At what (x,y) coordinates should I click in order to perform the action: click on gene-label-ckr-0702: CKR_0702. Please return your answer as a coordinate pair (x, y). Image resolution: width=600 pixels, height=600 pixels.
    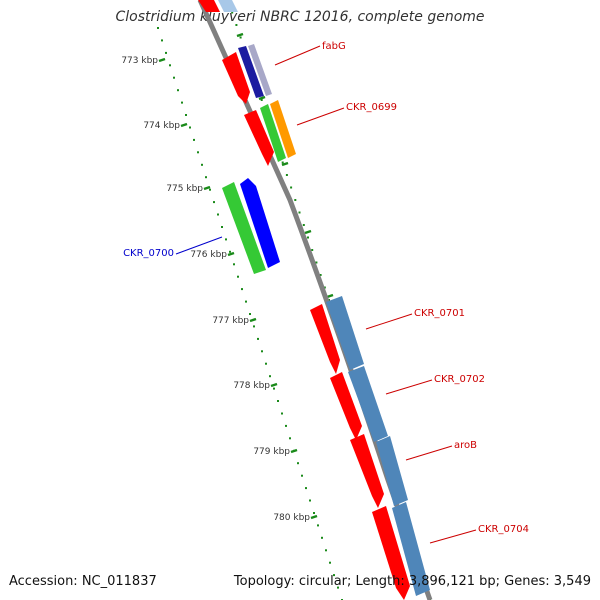
    Looking at the image, I should click on (459, 379).